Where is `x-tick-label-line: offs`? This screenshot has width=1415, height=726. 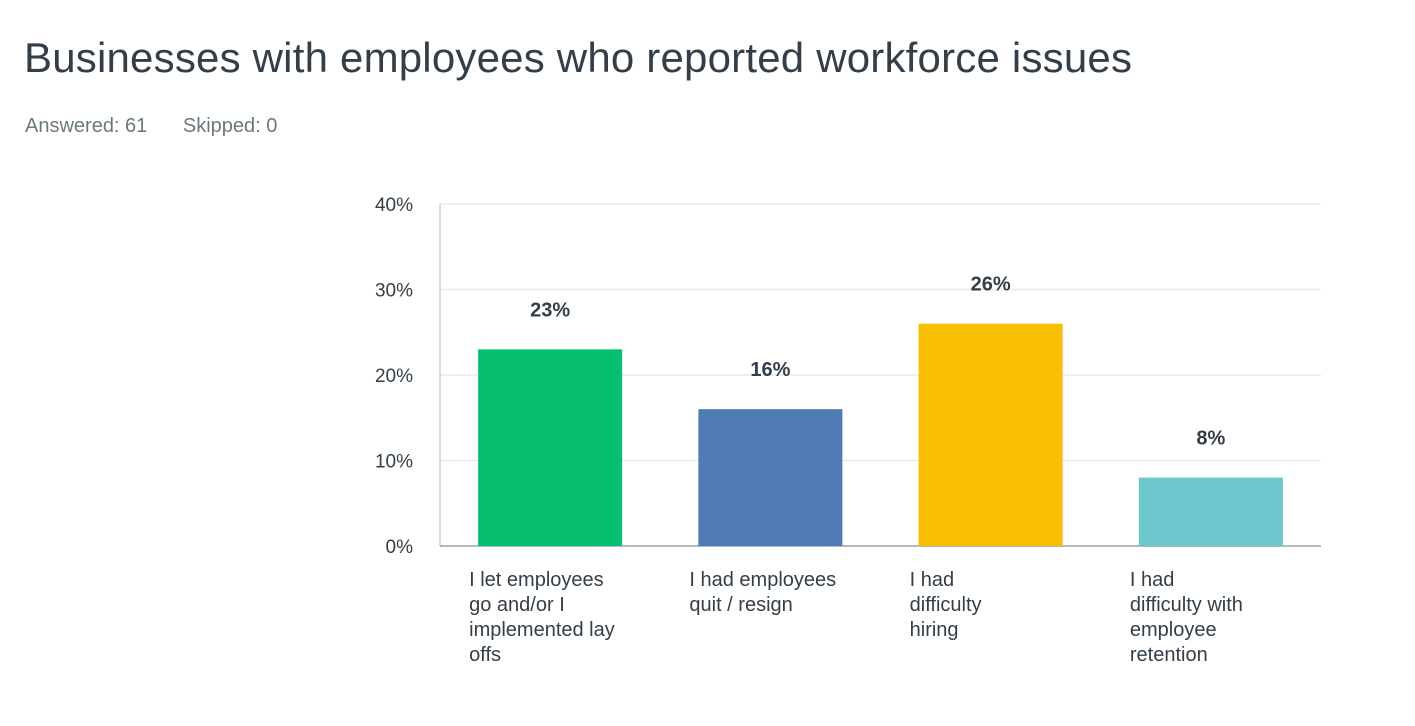
x-tick-label-line: offs is located at coordinates (485, 655).